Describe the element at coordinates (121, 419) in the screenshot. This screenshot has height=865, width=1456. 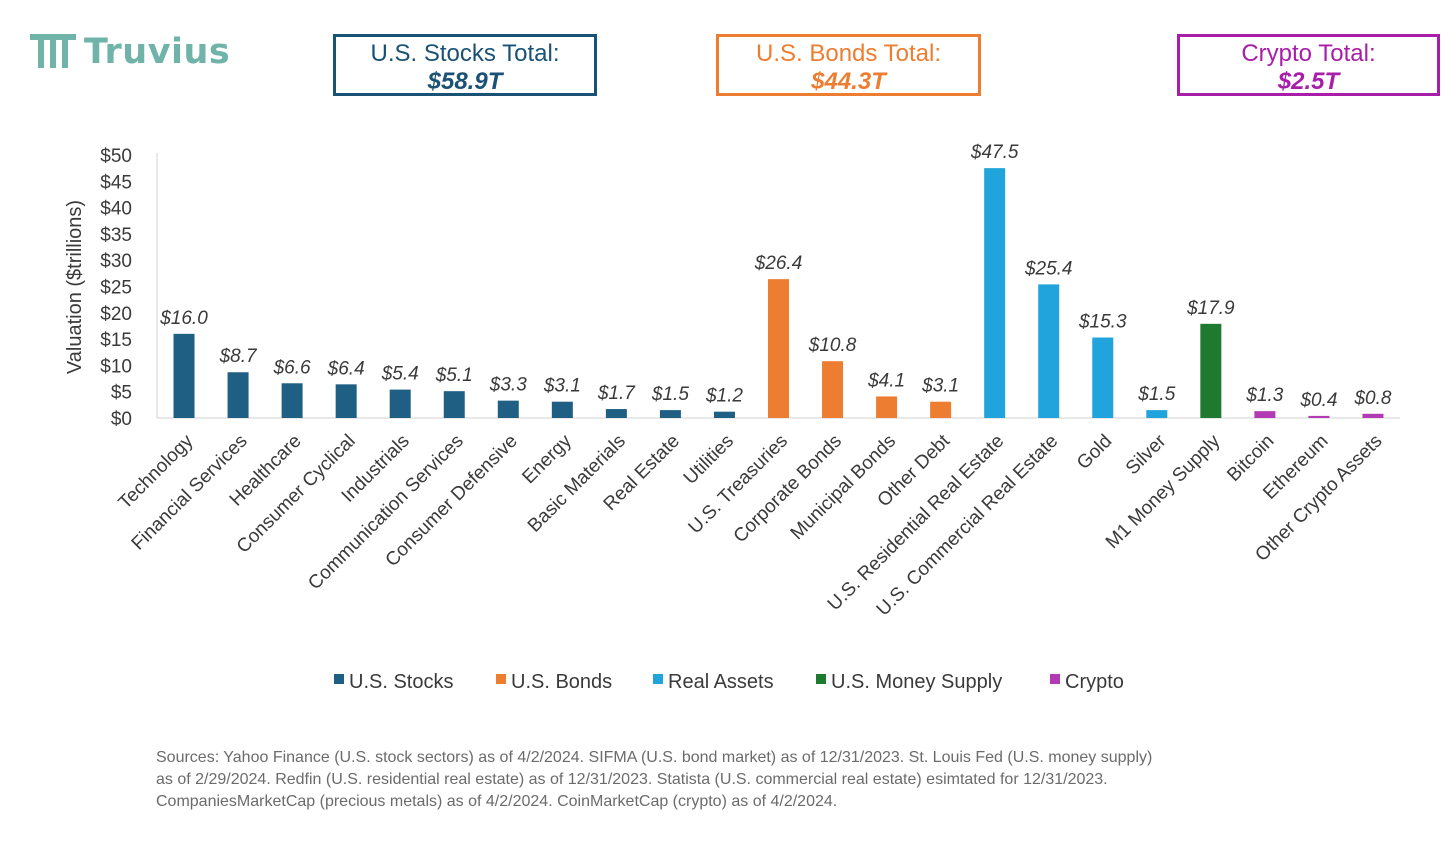
I see `y-tick-label: $0` at that location.